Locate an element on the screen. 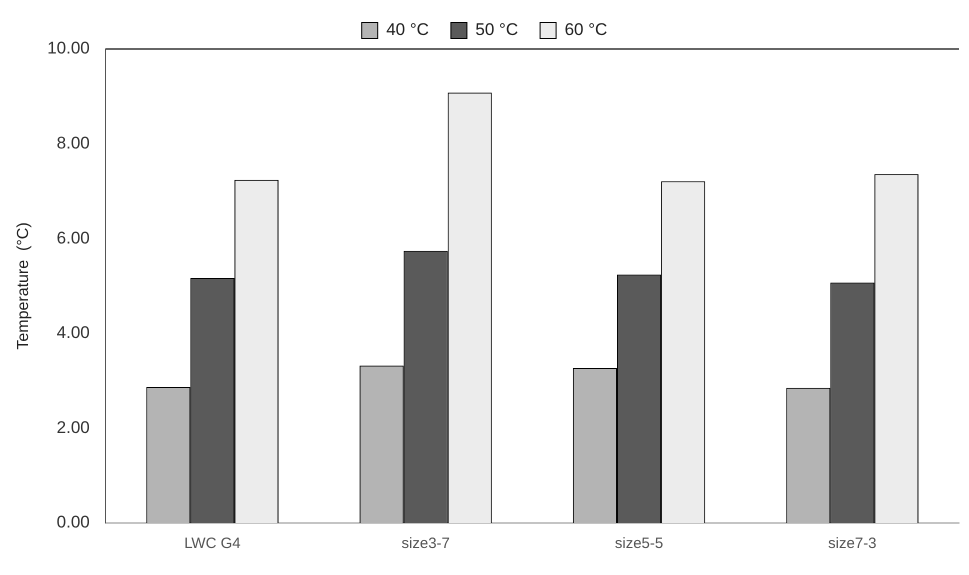 The height and width of the screenshot is (575, 969). x-tick-label: size5-5 is located at coordinates (639, 543).